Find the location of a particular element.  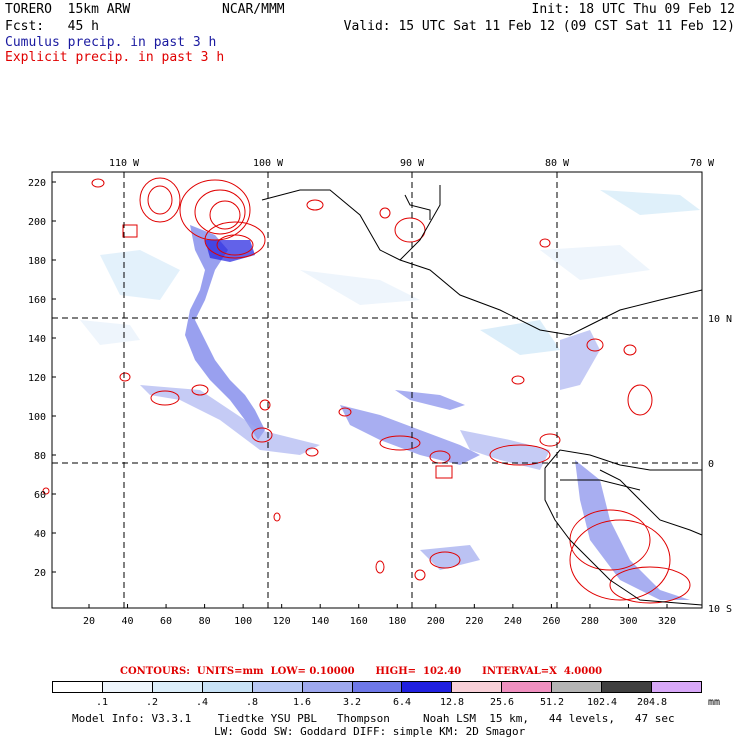

legend-value-label: 1.6 is located at coordinates (302, 702).